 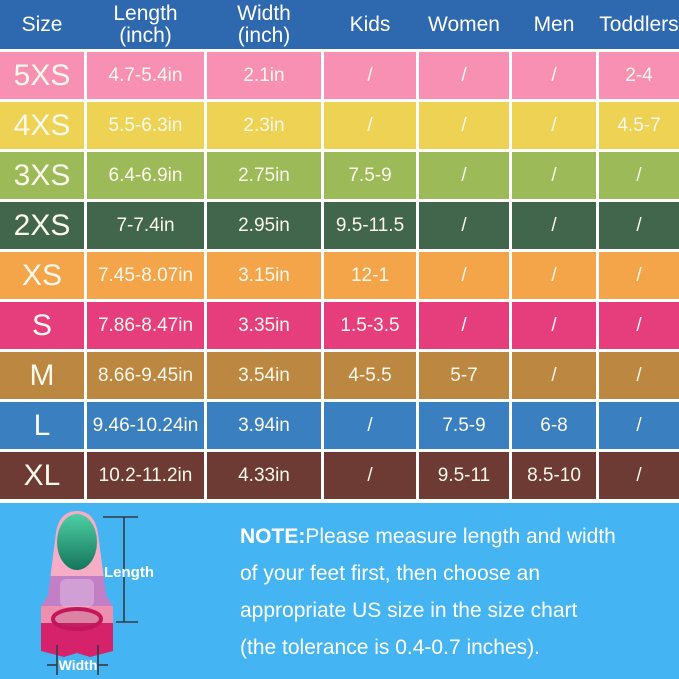 What do you see at coordinates (464, 425) in the screenshot?
I see `cell-women: 7.5-9` at bounding box center [464, 425].